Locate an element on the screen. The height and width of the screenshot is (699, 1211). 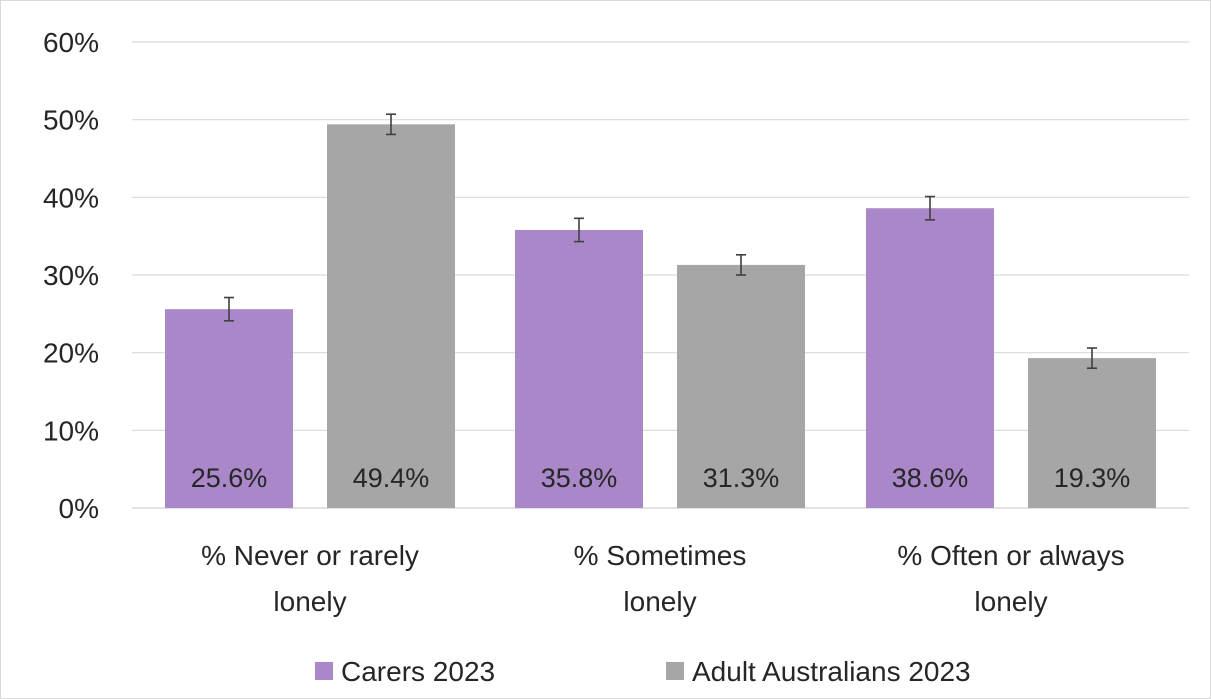
category-label: % Often or always is located at coordinates (1010, 555).